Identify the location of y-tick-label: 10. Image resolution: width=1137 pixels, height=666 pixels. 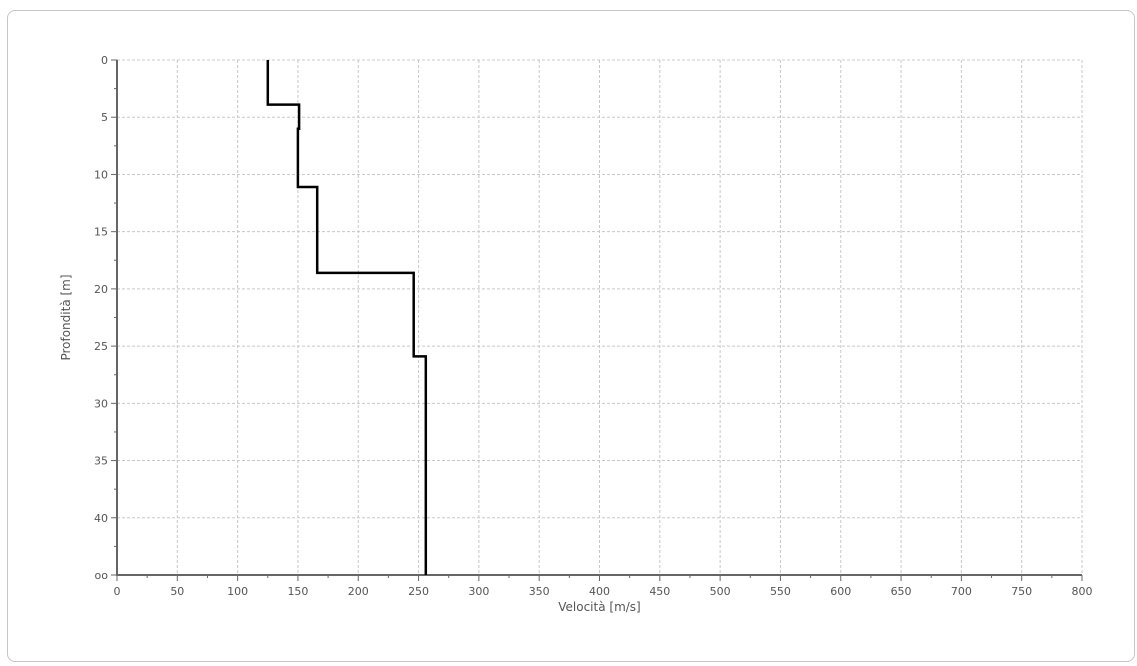
(101, 174).